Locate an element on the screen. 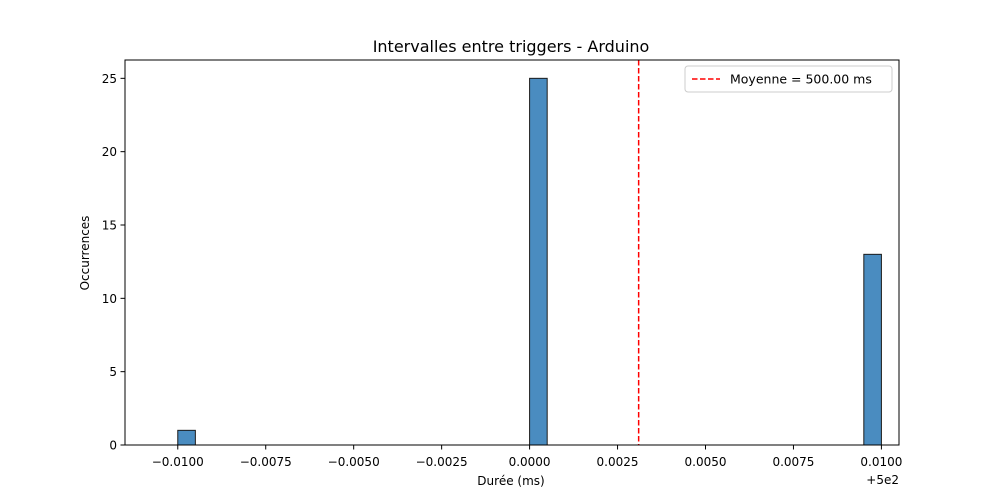 Image resolution: width=1000 pixels, height=504 pixels. y-tick-label-4: 20 is located at coordinates (109, 152).